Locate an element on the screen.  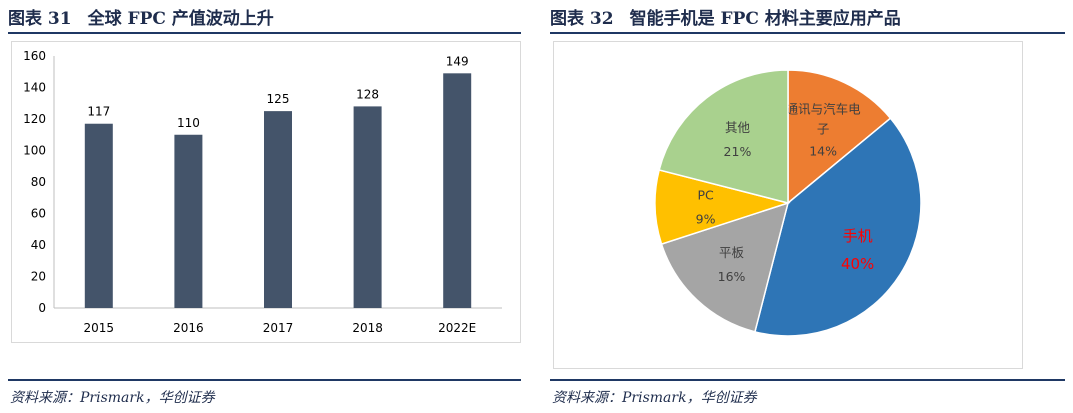
x-tick-label: 2022E is located at coordinates (457, 328).